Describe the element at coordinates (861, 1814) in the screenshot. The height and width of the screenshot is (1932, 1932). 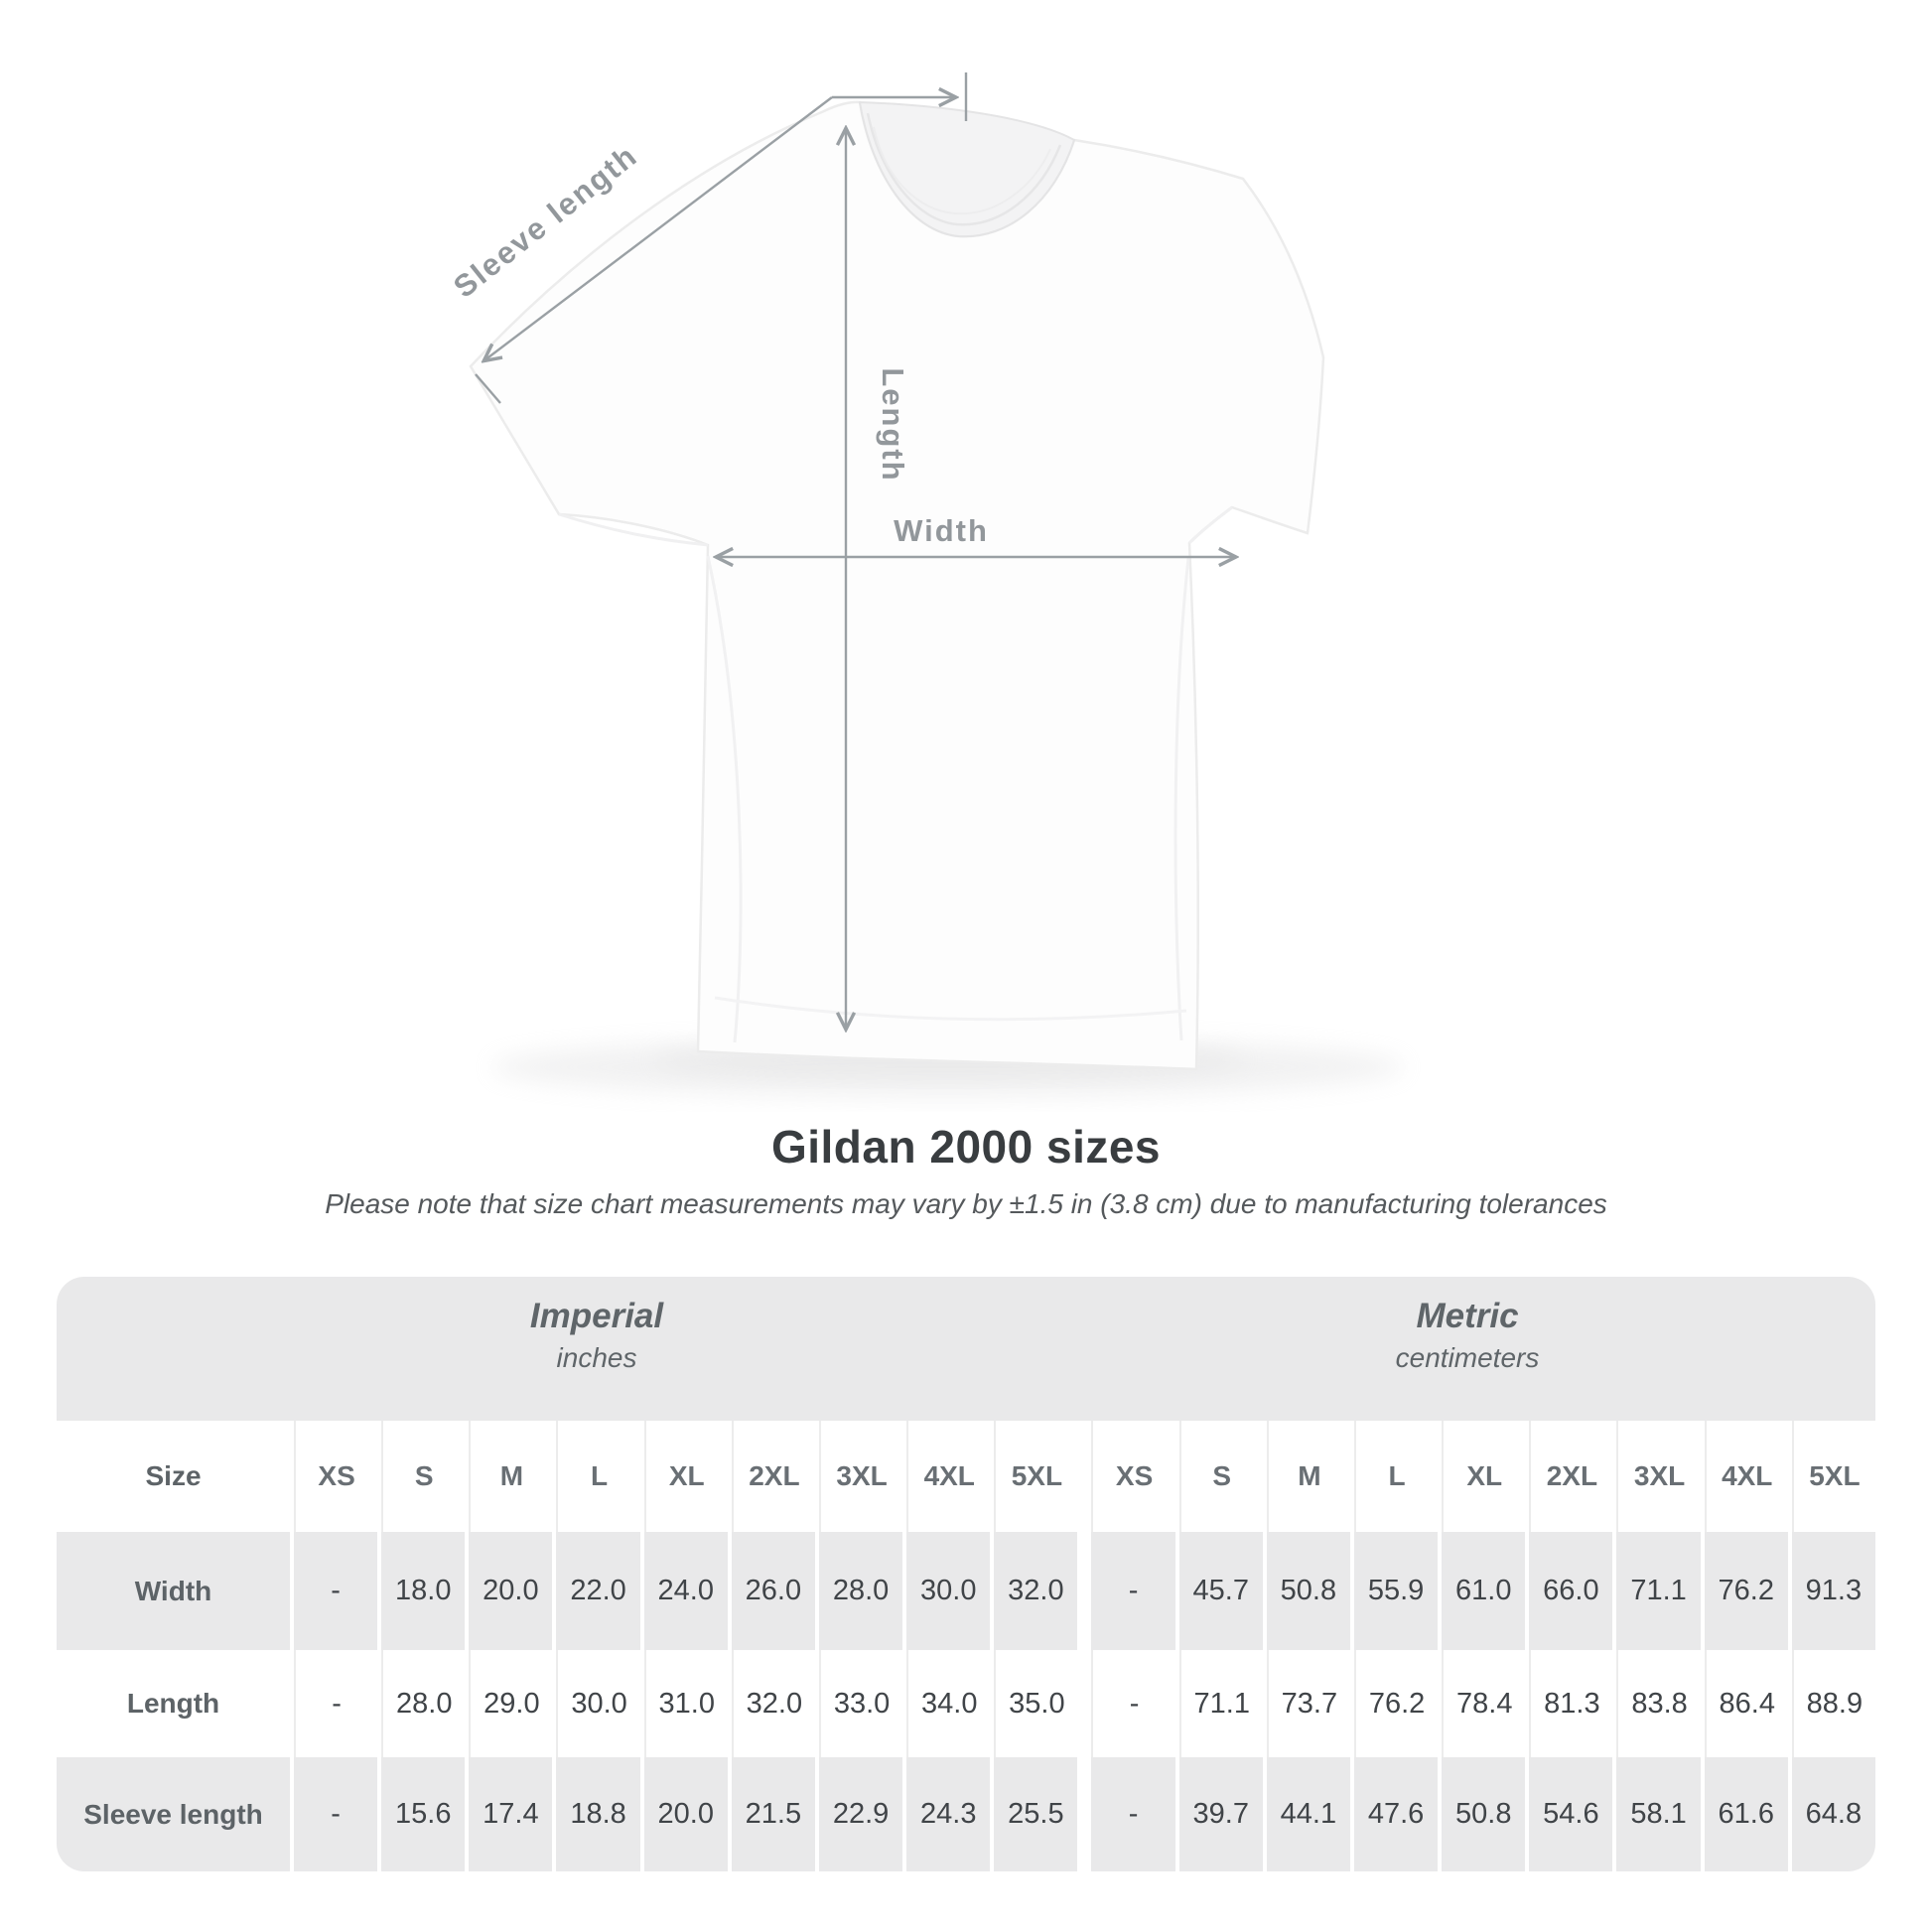
I see `imperial-value-cell: 22.9` at that location.